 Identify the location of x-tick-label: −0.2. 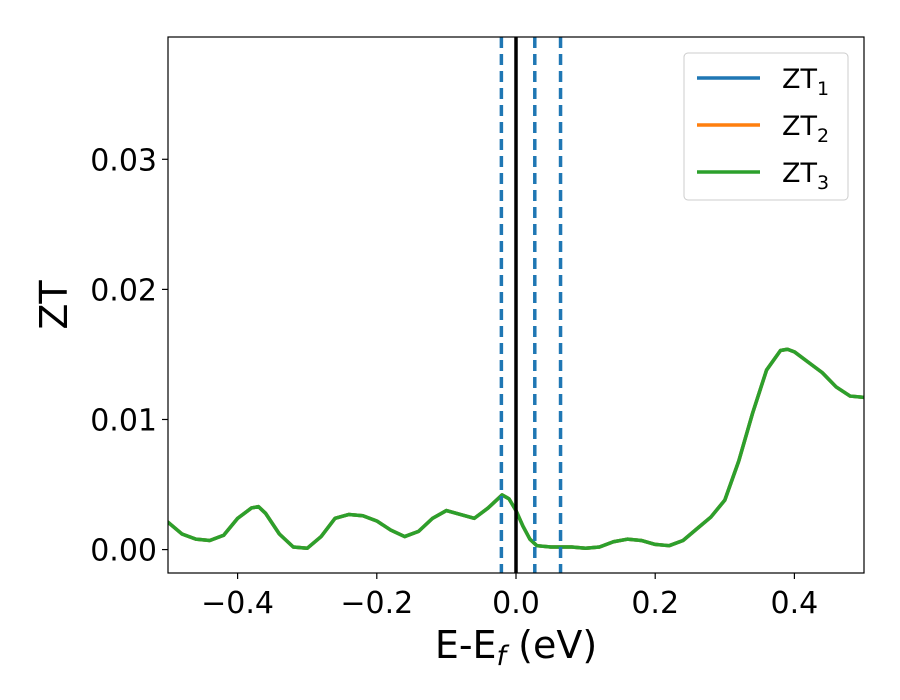
(376, 603).